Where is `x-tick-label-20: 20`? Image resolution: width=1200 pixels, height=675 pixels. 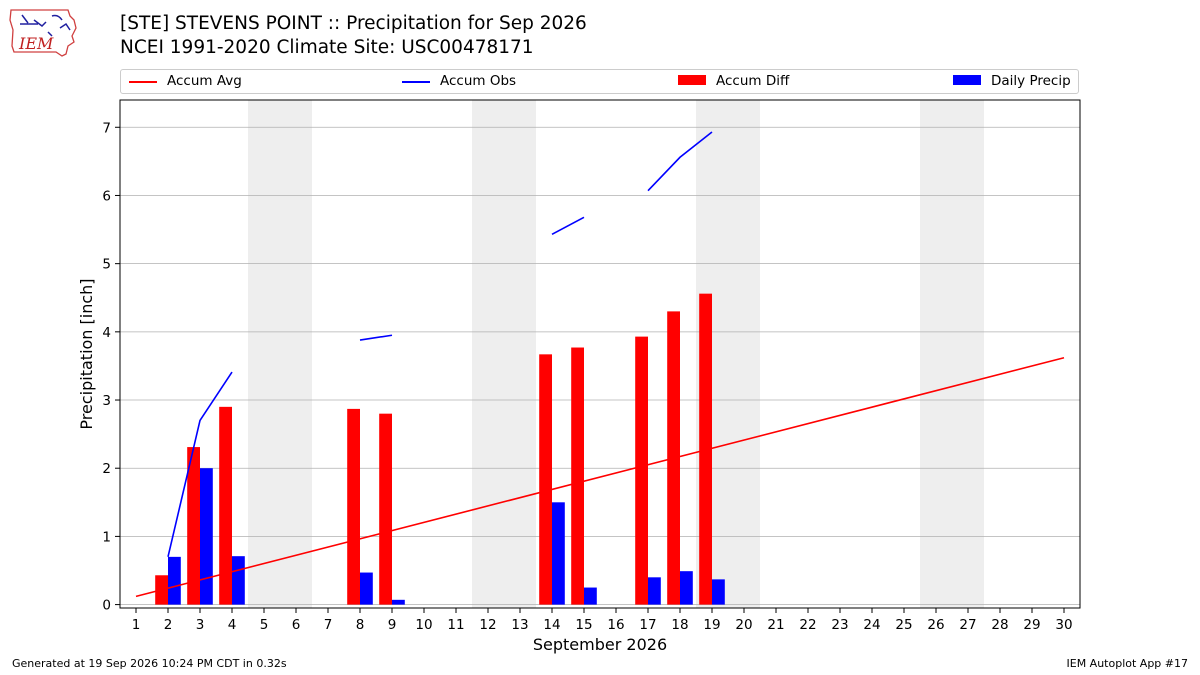 x-tick-label-20: 20 is located at coordinates (743, 625).